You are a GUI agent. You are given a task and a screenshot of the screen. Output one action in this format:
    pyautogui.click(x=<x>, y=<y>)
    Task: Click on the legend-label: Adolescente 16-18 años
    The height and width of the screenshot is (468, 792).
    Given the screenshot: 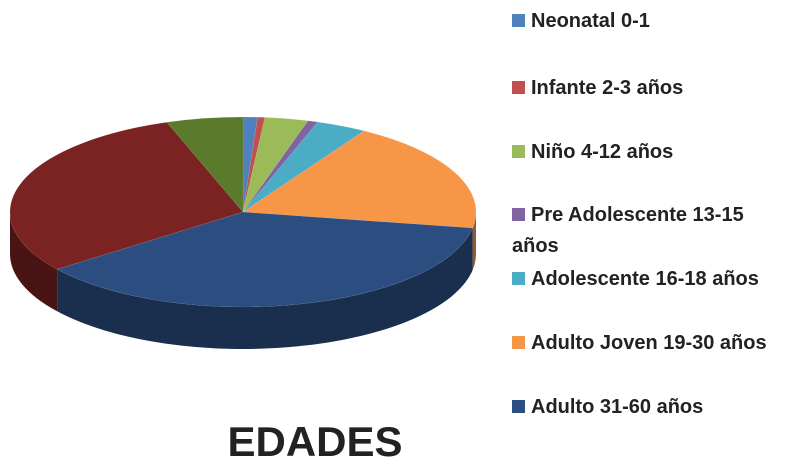 What is the action you would take?
    pyautogui.click(x=645, y=279)
    